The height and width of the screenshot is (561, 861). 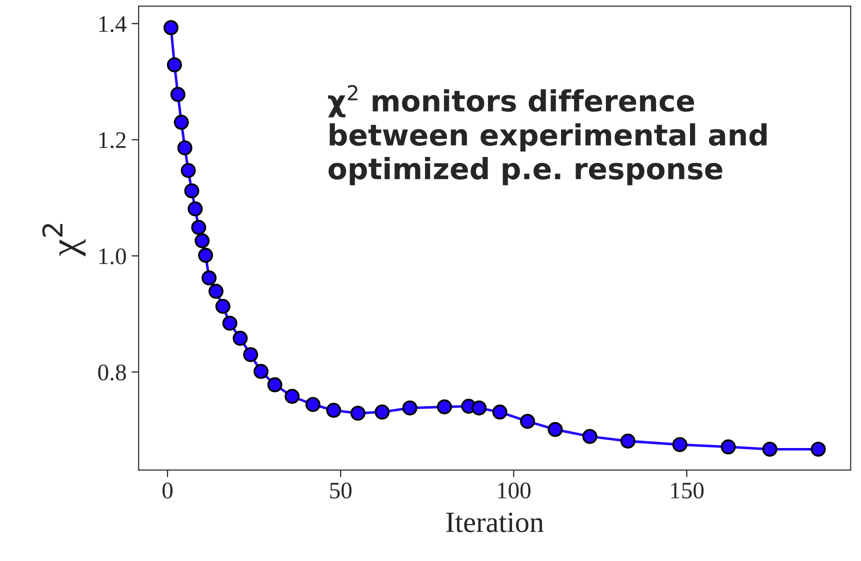 What do you see at coordinates (687, 490) in the screenshot?
I see `x-tick-label: 150` at bounding box center [687, 490].